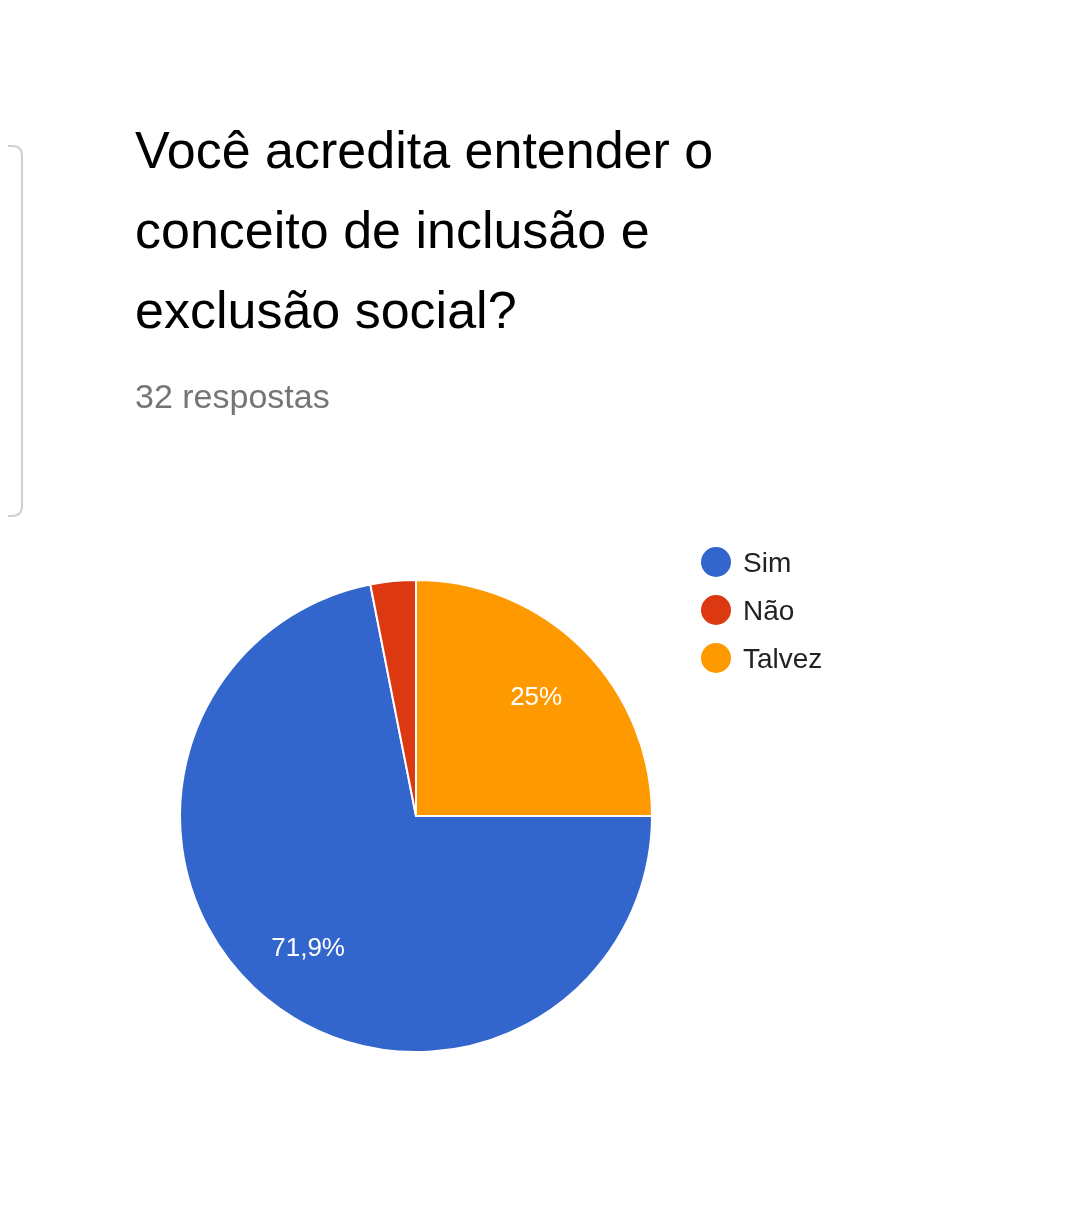 This screenshot has height=1205, width=1080. I want to click on data-label: 71,9%, so click(308, 947).